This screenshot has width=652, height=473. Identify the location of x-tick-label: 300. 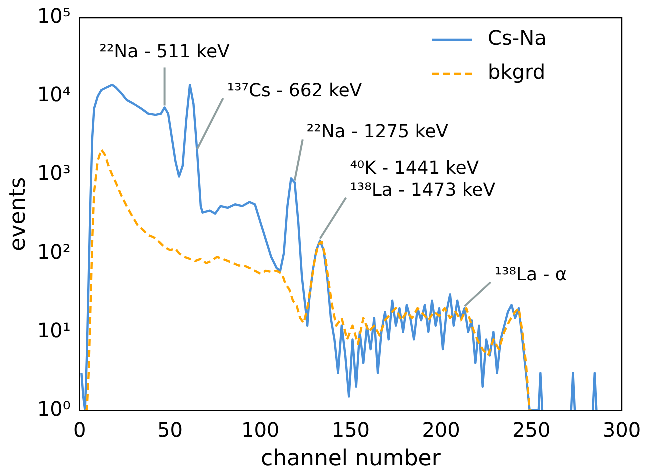
(622, 430).